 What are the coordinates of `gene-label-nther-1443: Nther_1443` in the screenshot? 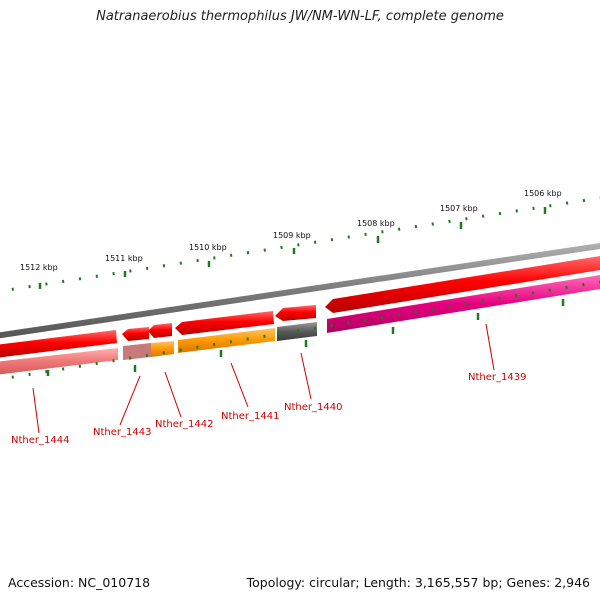 It's located at (122, 432).